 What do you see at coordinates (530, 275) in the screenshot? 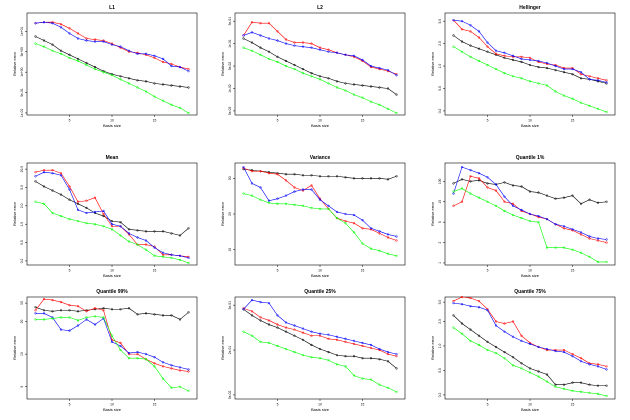
I see `x-axis-label: Basis size` at bounding box center [530, 275].